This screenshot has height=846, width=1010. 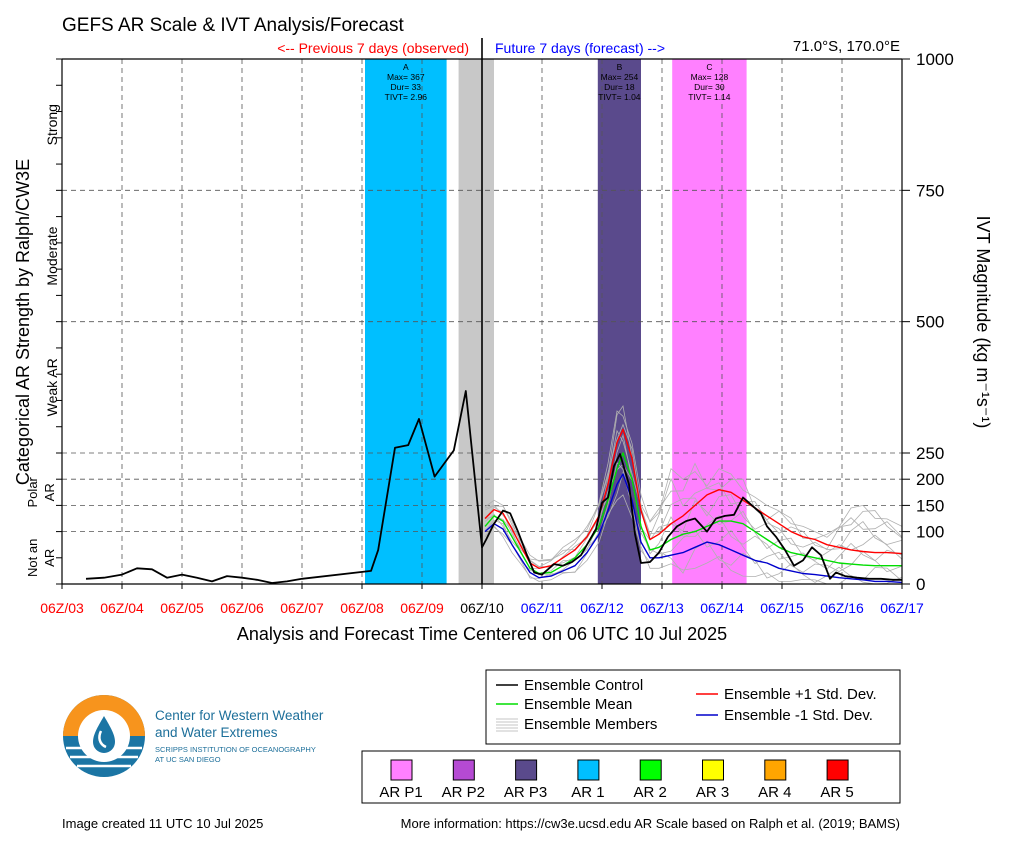 I want to click on series-minus_std-line, so click(x=693, y=528).